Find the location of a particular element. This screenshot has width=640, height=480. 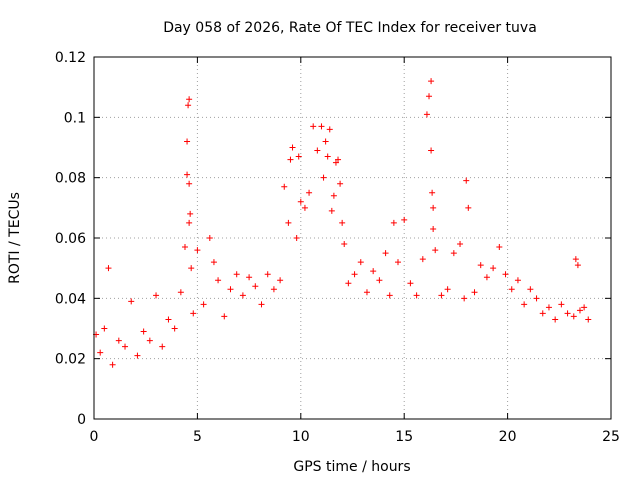

x-tick-label: 25 is located at coordinates (611, 437).